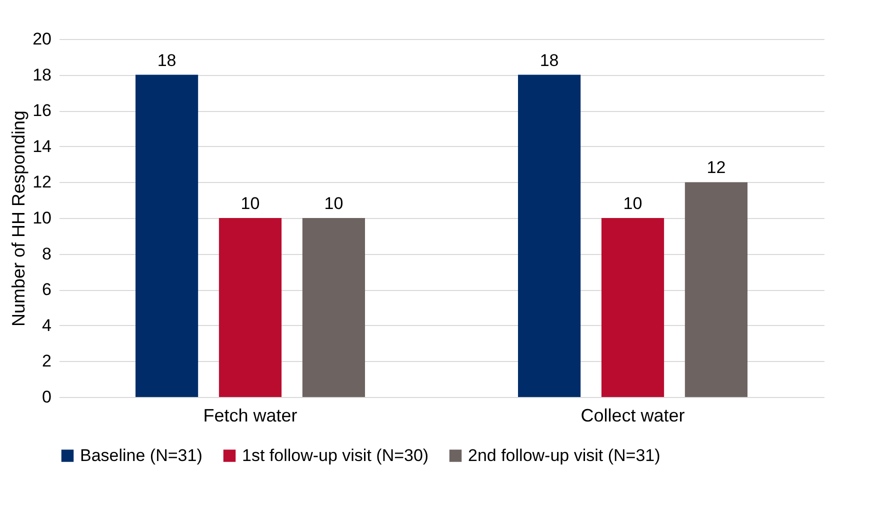  What do you see at coordinates (42, 74) in the screenshot?
I see `y-tick-label: 18` at bounding box center [42, 74].